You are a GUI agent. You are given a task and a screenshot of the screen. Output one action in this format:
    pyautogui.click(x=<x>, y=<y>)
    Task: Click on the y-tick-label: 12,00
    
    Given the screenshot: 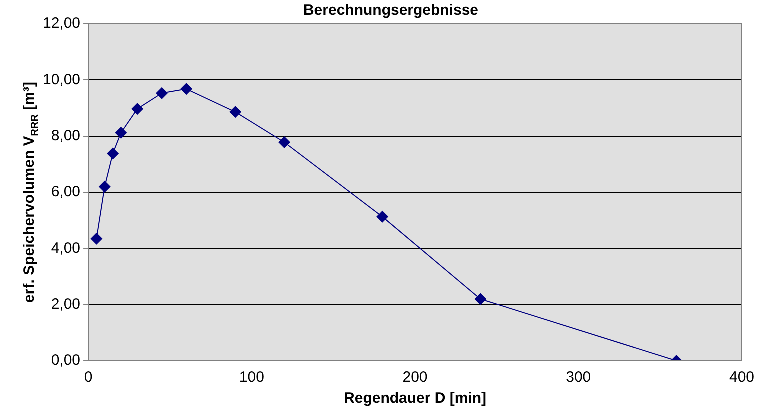 What is the action you would take?
    pyautogui.click(x=61, y=23)
    